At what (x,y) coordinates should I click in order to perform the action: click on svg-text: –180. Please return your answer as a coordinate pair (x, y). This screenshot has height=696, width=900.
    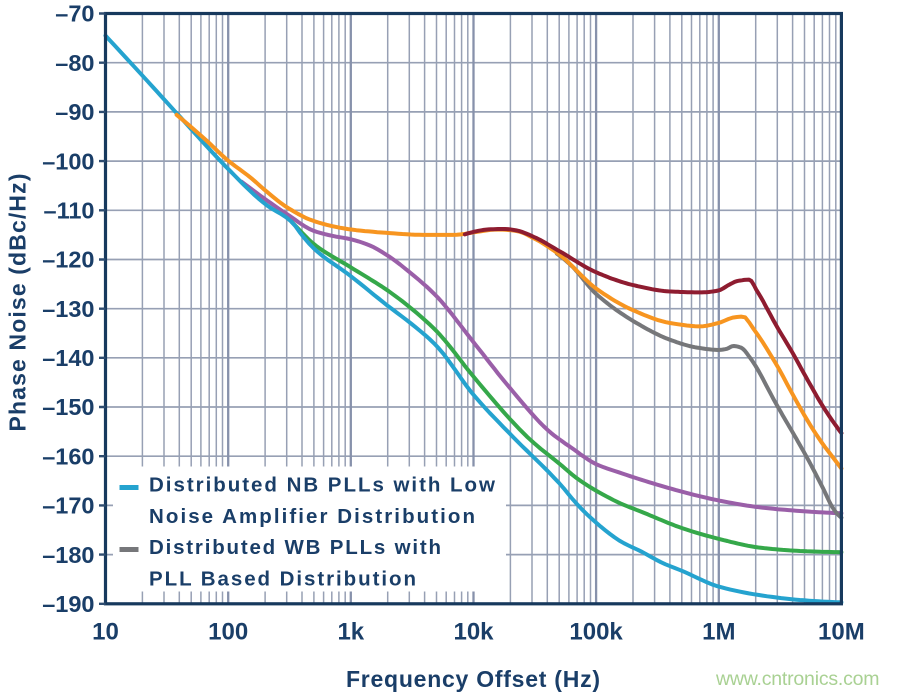
    Looking at the image, I should click on (68, 555).